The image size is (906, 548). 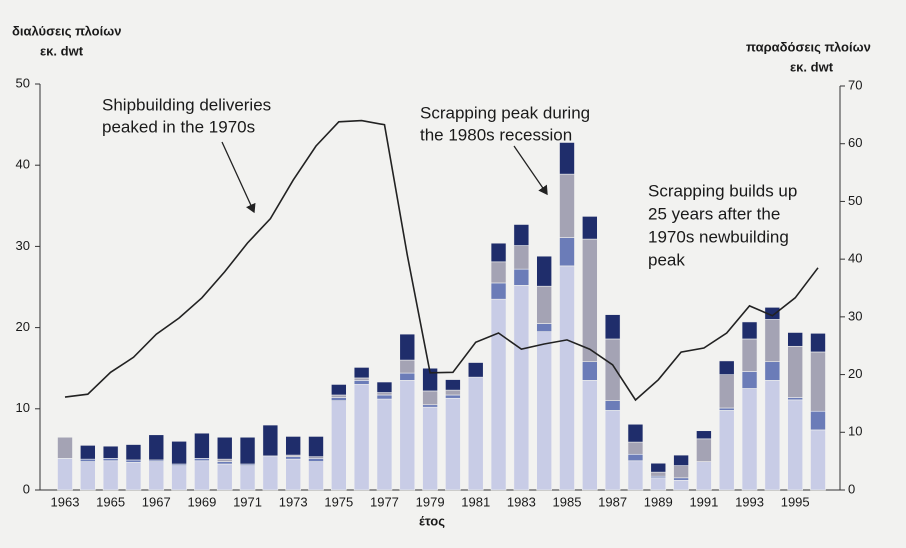 I want to click on y2-tick-label: 20, so click(x=855, y=373).